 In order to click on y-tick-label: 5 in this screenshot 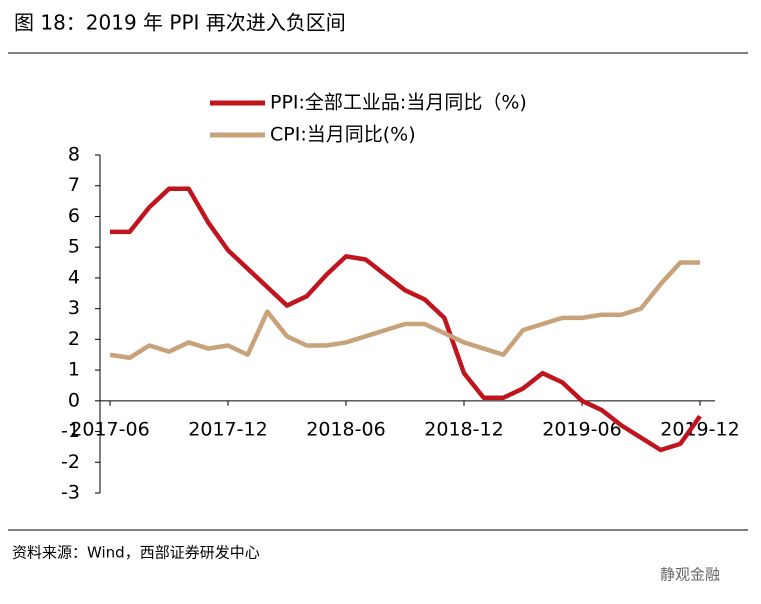, I will do `click(74, 247)`.